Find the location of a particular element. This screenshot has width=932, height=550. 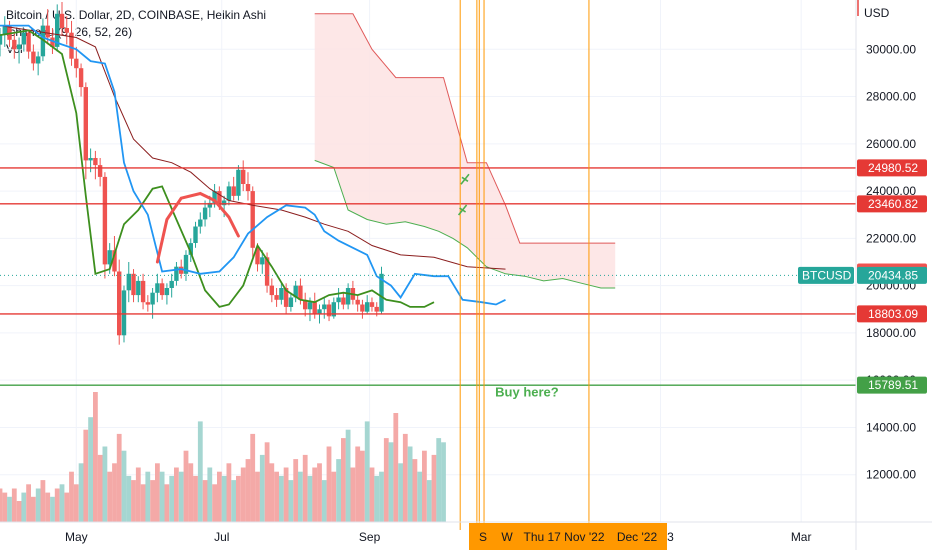

y-tick-label: 26000.00 is located at coordinates (891, 144).